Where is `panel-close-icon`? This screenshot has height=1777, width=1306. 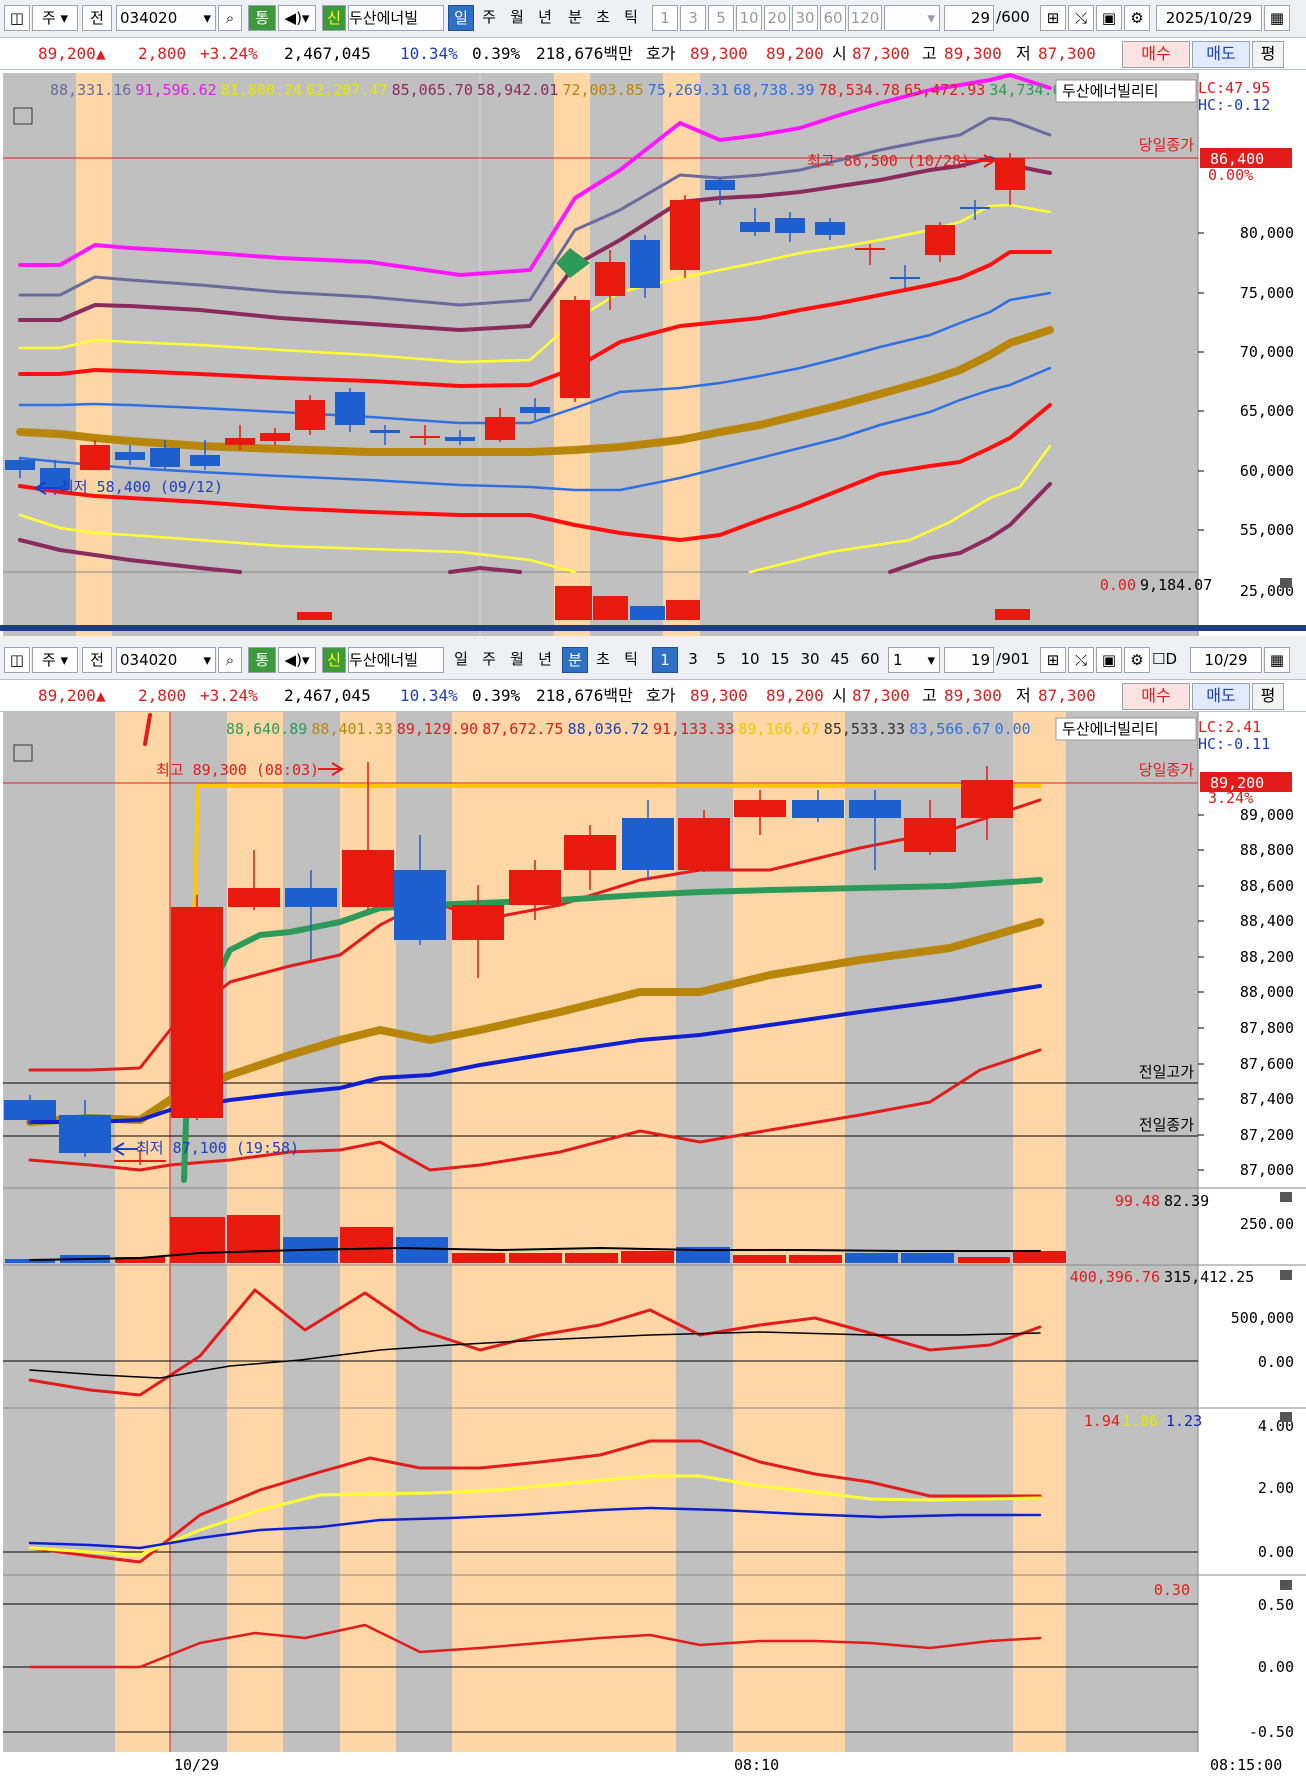
panel-close-icon is located at coordinates (1286, 1585).